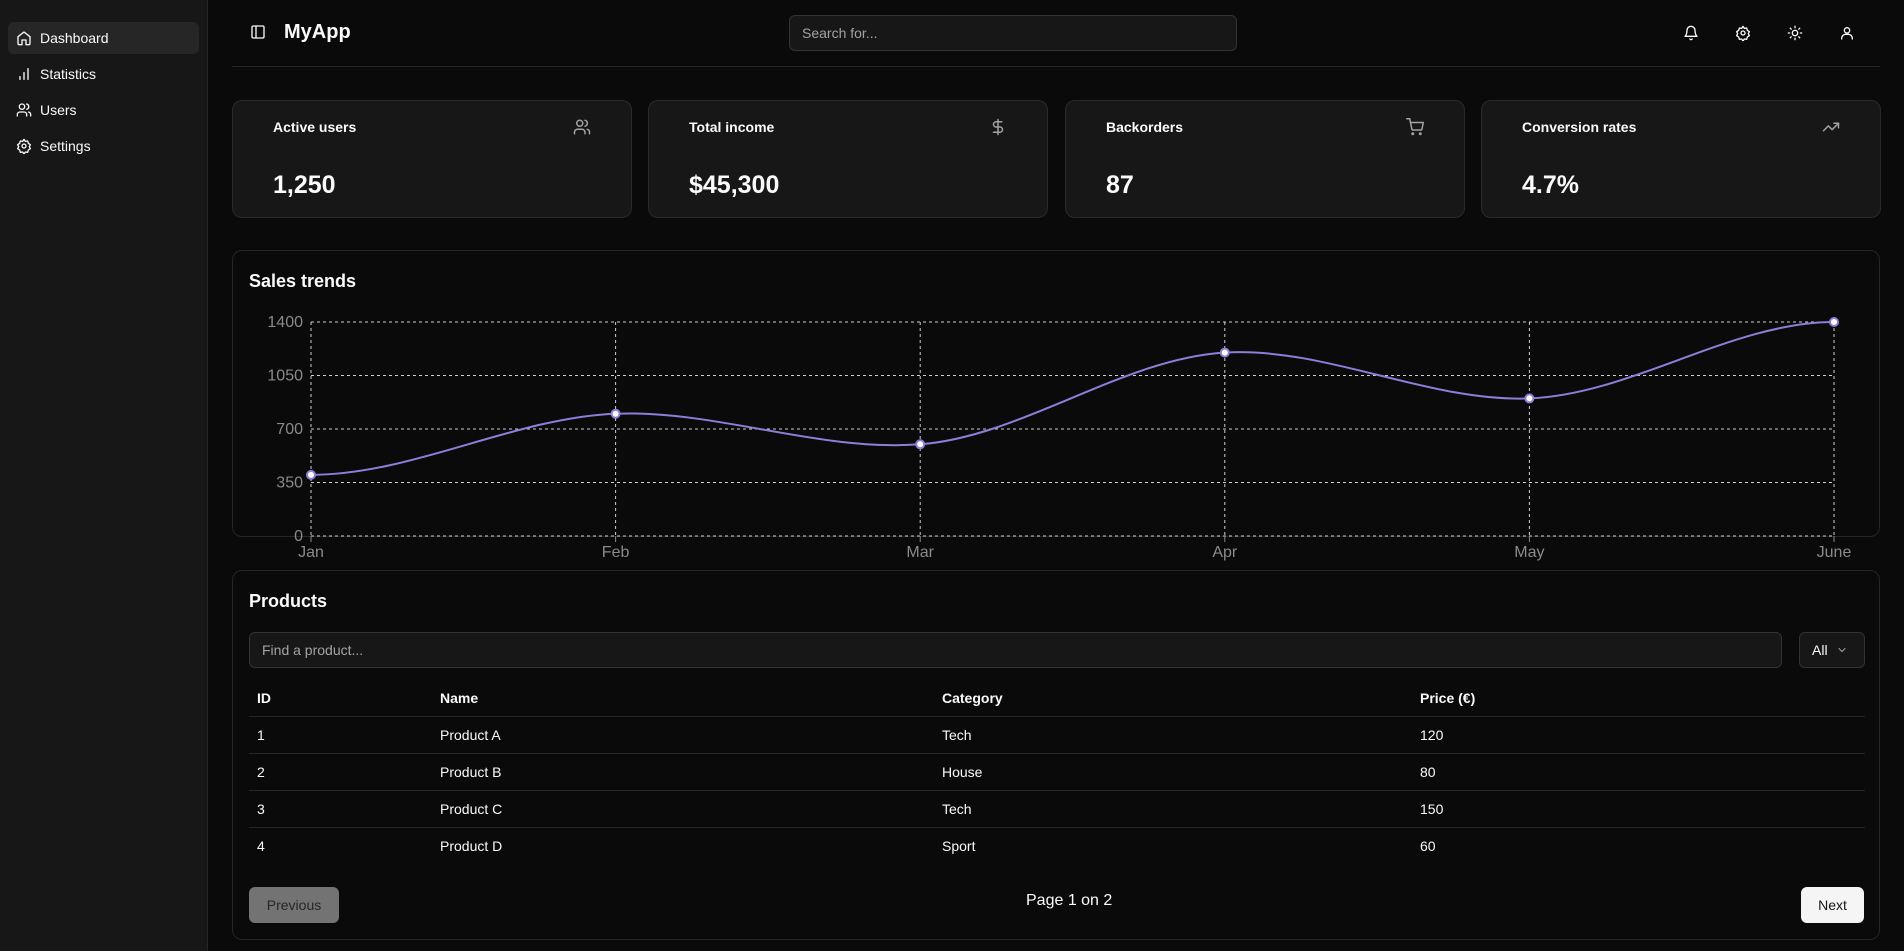 The image size is (1904, 951). I want to click on filter-value: All, so click(1820, 650).